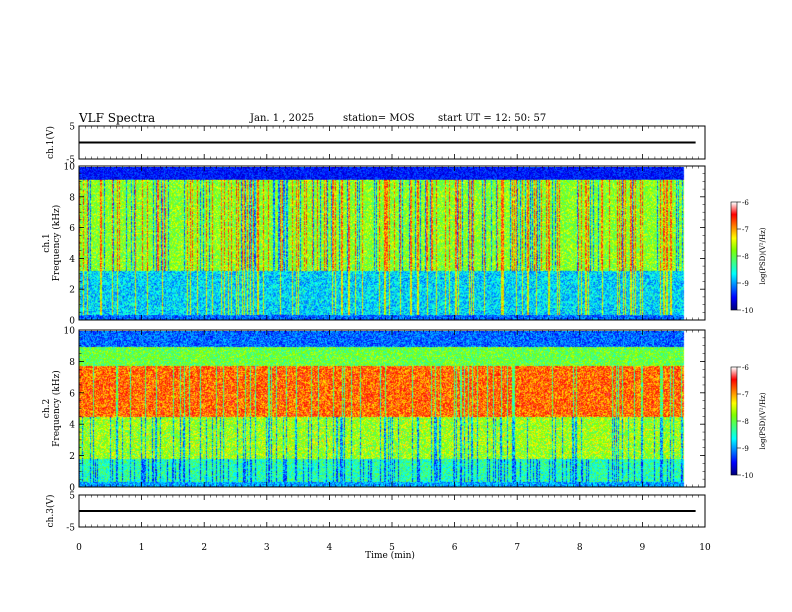  I want to click on ch1-waveform-ylabel: ch.1(V), so click(50, 142).